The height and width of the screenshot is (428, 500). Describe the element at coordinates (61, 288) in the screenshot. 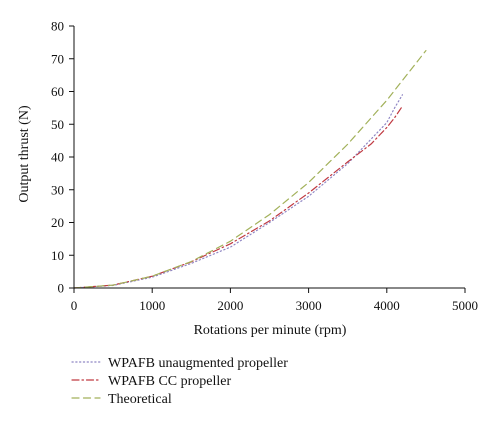

I see `y-tick-label-0: 0` at that location.